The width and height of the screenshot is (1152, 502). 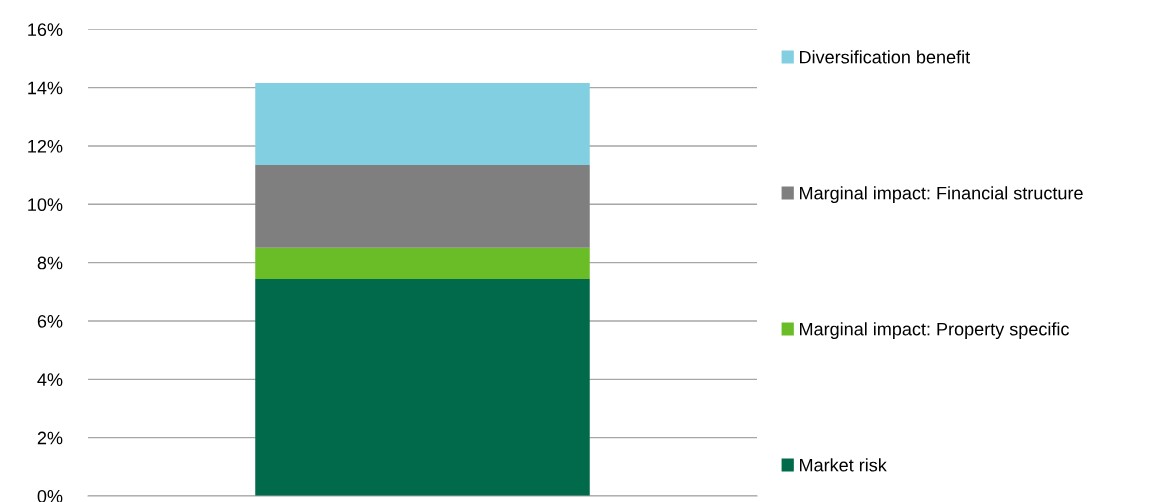 I want to click on legend-label: Marginal impact: Financial structure, so click(x=941, y=195).